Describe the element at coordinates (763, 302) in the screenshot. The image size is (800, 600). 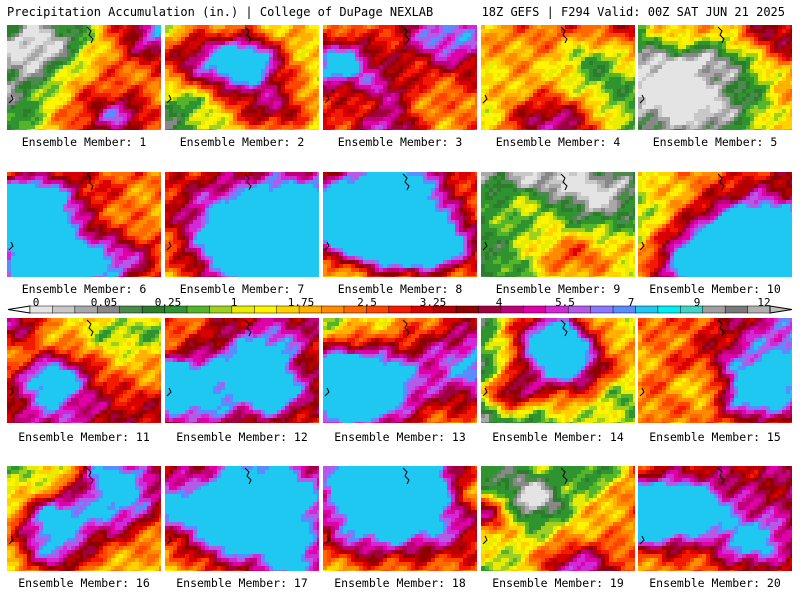
I see `colorbar-tick-label: 12` at that location.